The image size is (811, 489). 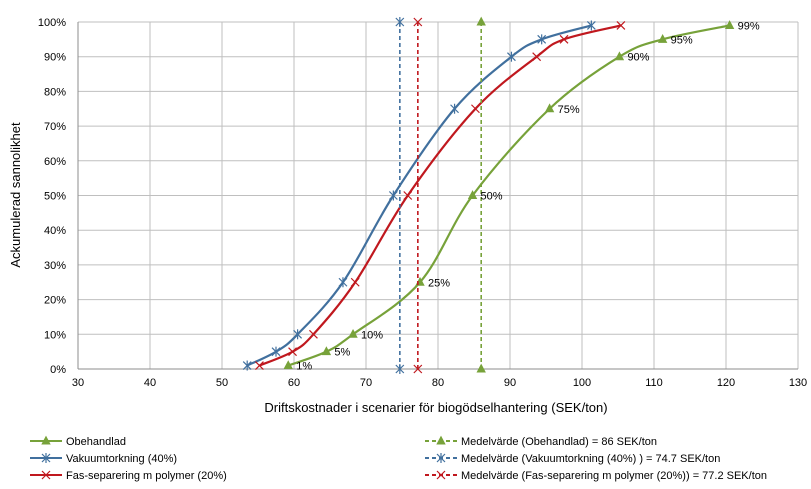 What do you see at coordinates (366, 383) in the screenshot?
I see `x-tick-label: 70` at bounding box center [366, 383].